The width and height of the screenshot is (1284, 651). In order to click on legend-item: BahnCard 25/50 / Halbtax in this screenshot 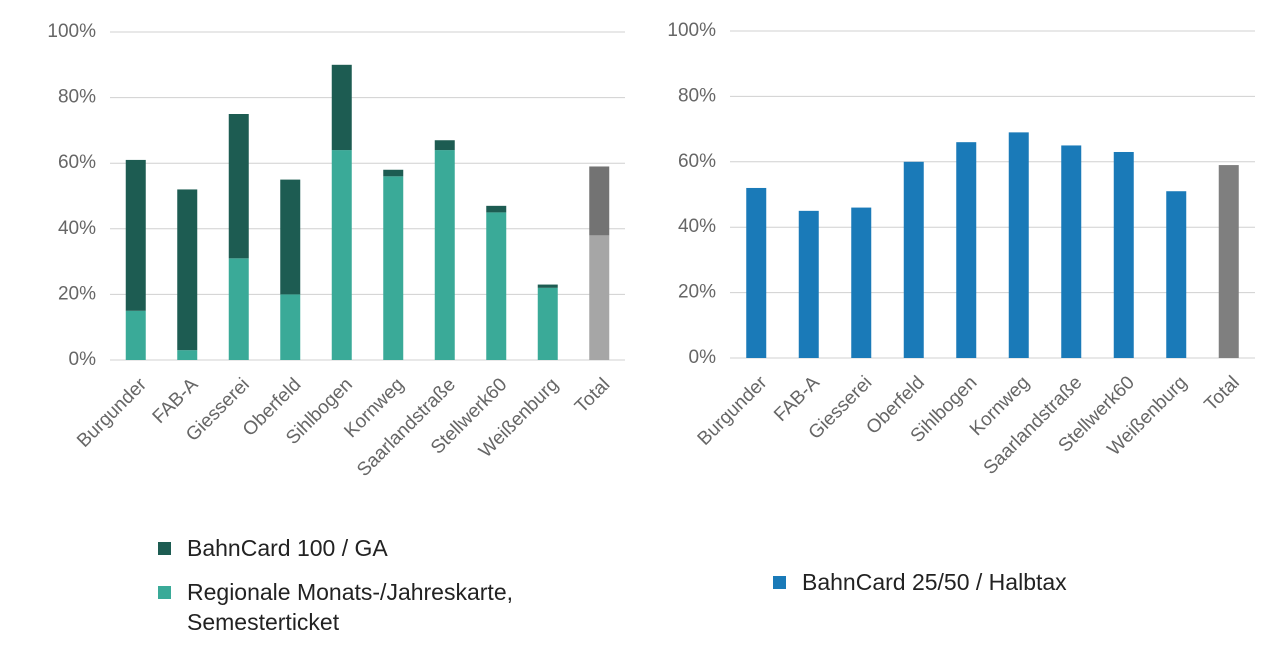, I will do `click(1008, 582)`.